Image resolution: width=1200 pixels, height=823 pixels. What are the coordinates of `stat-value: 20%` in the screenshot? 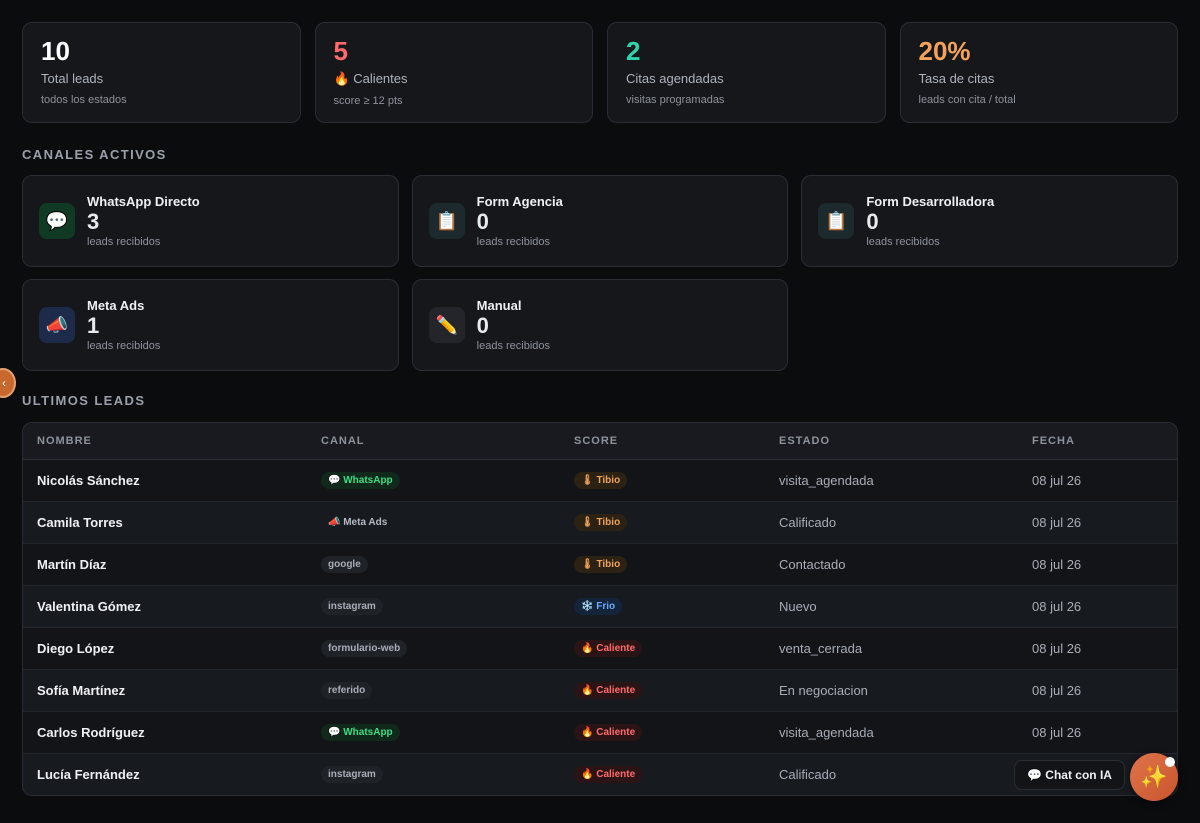 It's located at (944, 51).